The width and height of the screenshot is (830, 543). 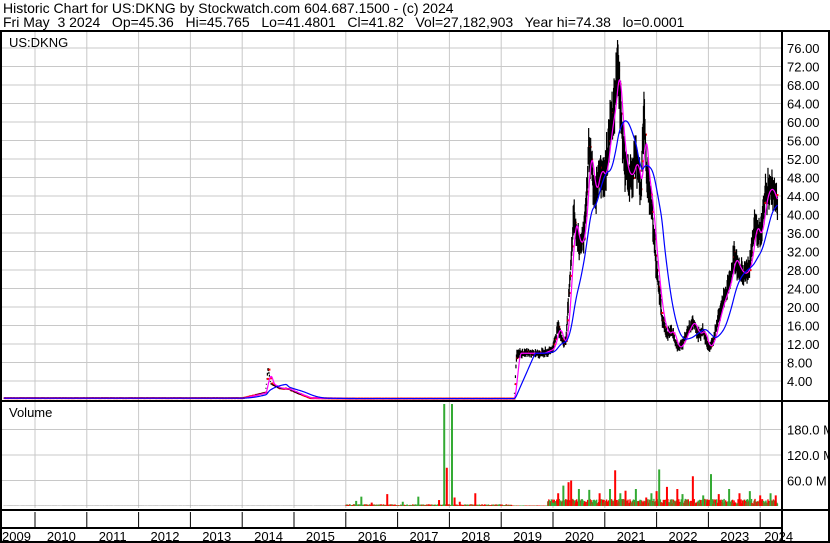 What do you see at coordinates (372, 536) in the screenshot?
I see `x-tick-label: 2016` at bounding box center [372, 536].